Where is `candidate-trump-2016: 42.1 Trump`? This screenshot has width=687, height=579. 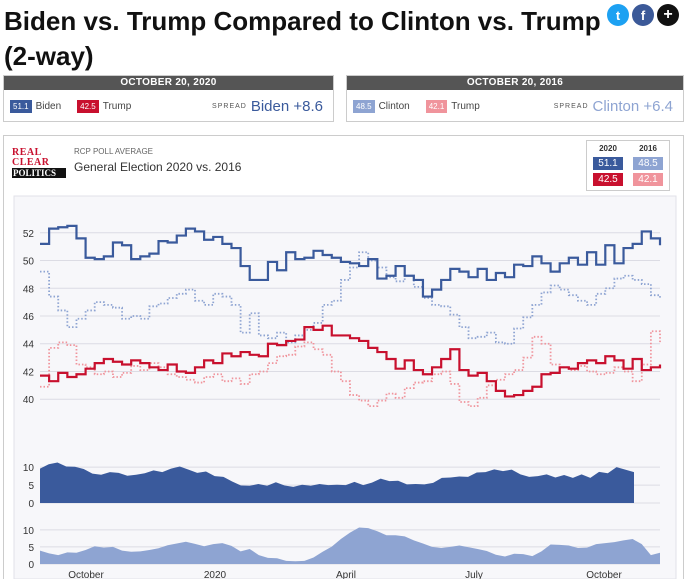 candidate-trump-2016: 42.1 Trump is located at coordinates (452, 106).